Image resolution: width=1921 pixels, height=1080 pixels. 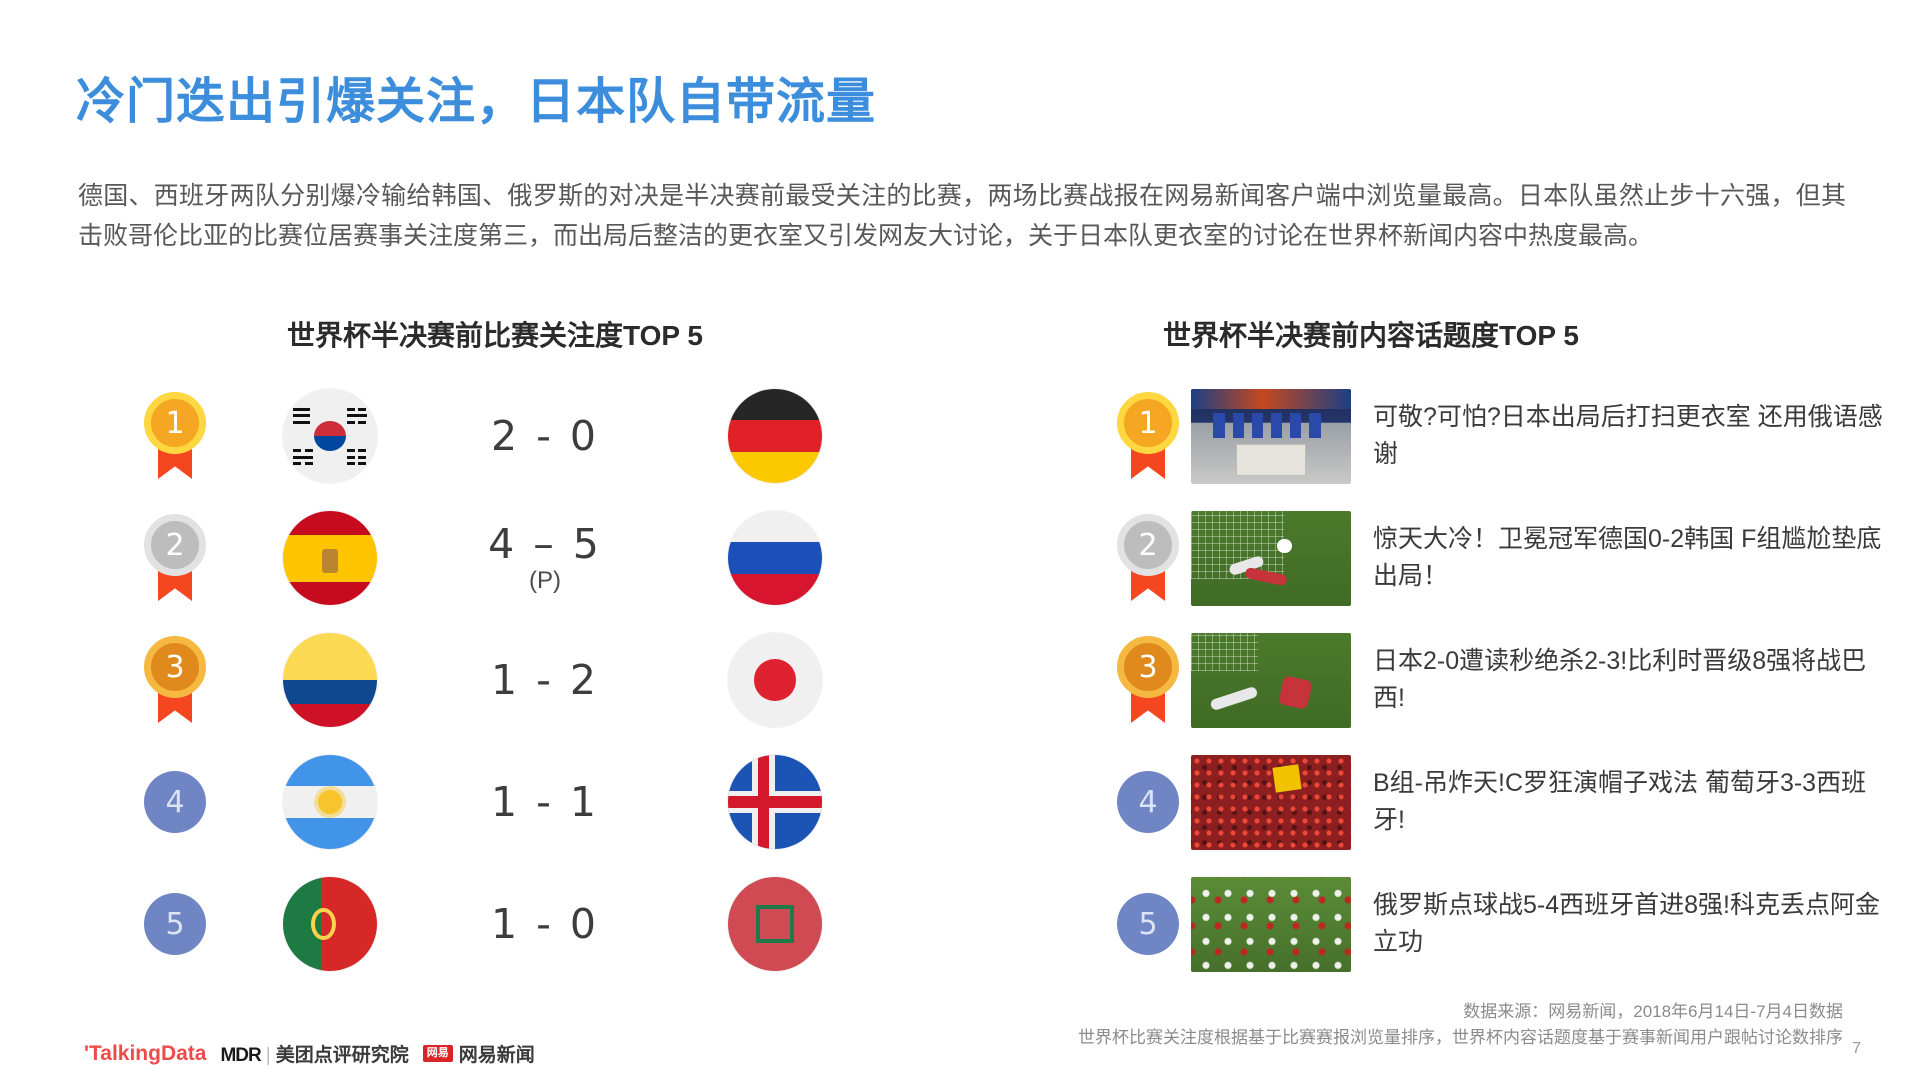 I want to click on goal-save-photo, so click(x=1271, y=558).